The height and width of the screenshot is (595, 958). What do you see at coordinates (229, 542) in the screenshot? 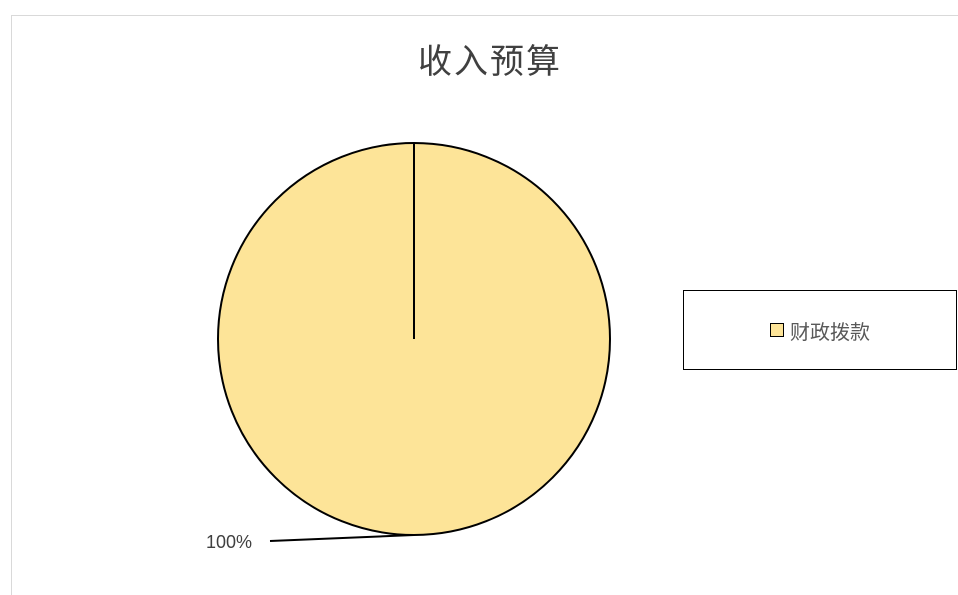
I see `data-label: 100%` at bounding box center [229, 542].